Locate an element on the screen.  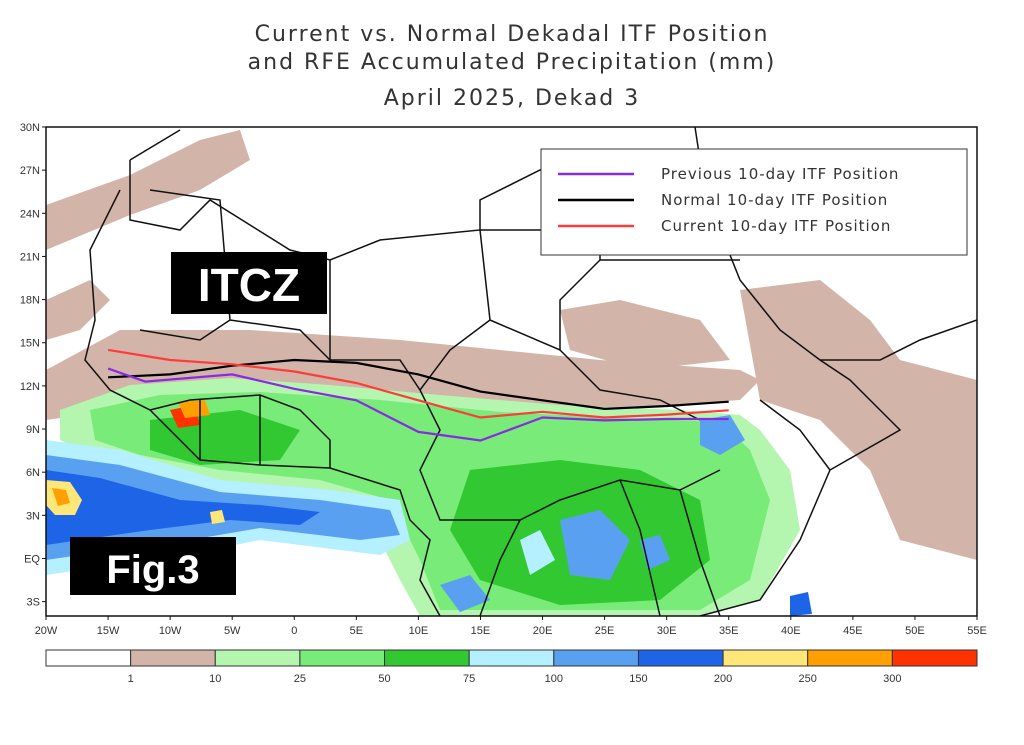
lon-label: 50E is located at coordinates (915, 631).